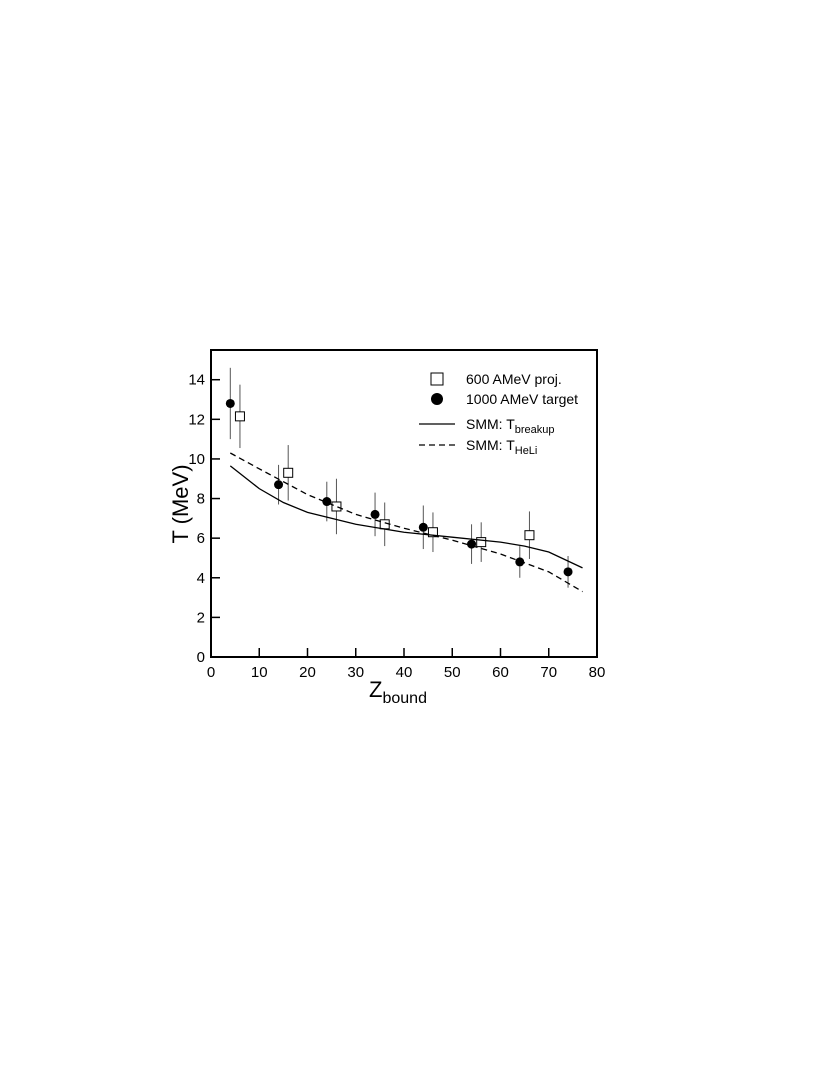  Describe the element at coordinates (452, 672) in the screenshot. I see `x-tick-label: 50` at that location.